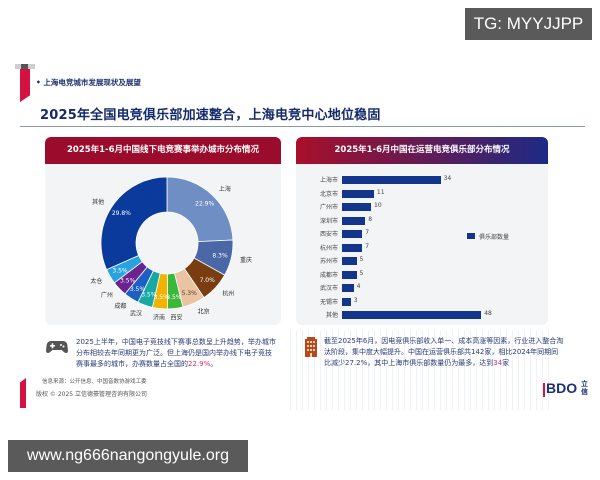 This screenshot has width=600, height=480. What do you see at coordinates (91, 394) in the screenshot?
I see `copyright: 版权 © 2025 立信德豪管理咨询有限公司` at bounding box center [91, 394].